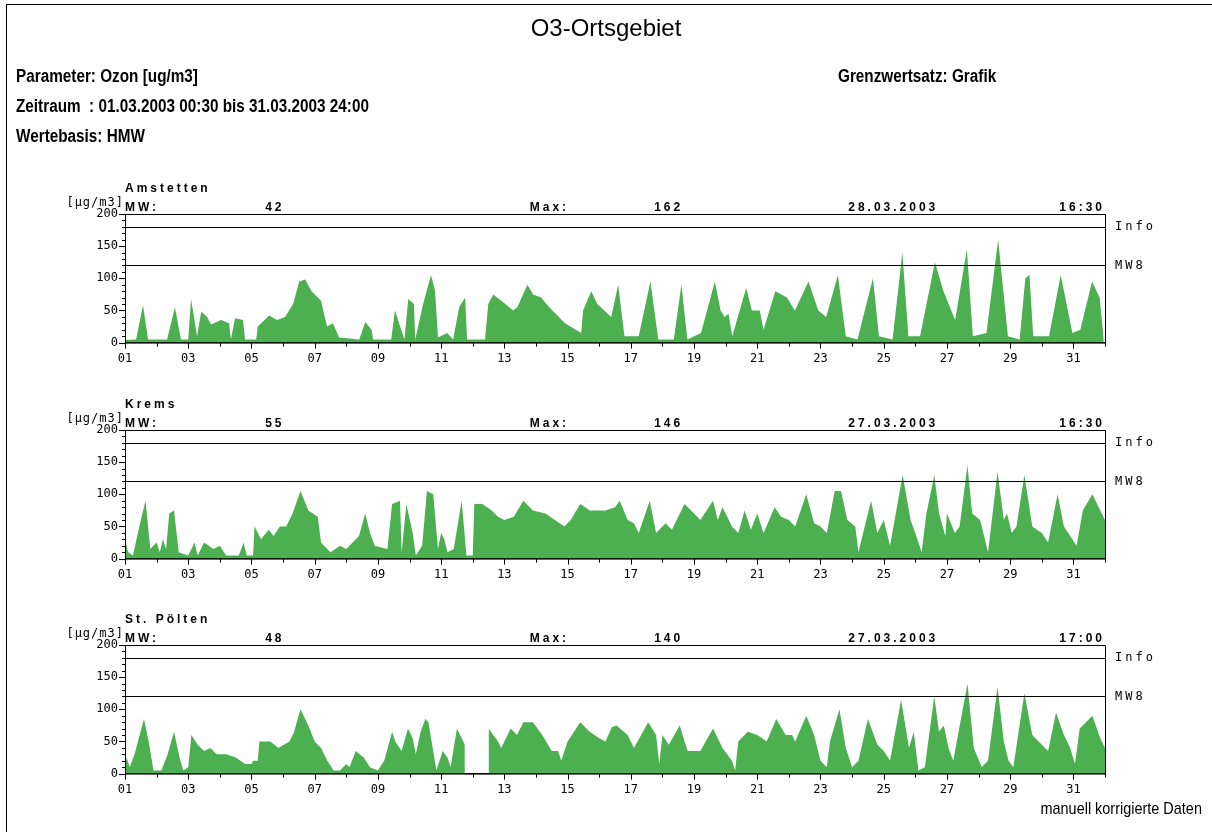 This screenshot has height=832, width=1212. What do you see at coordinates (107, 76) in the screenshot?
I see `text: Parameter: Ozon [ug/m3]` at bounding box center [107, 76].